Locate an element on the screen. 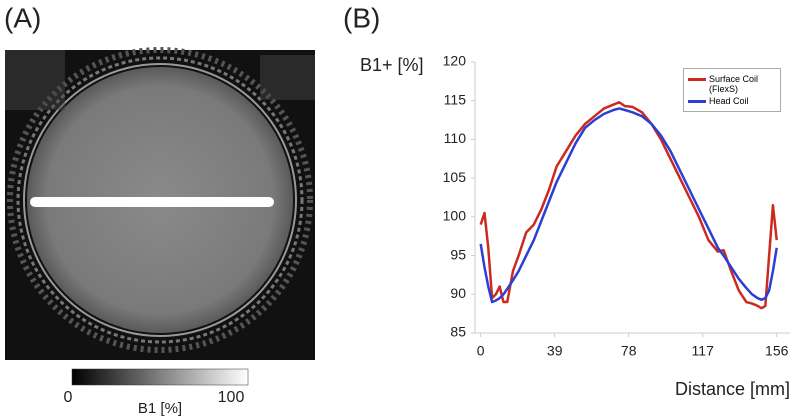  legend-item: Head Coil is located at coordinates (732, 101).